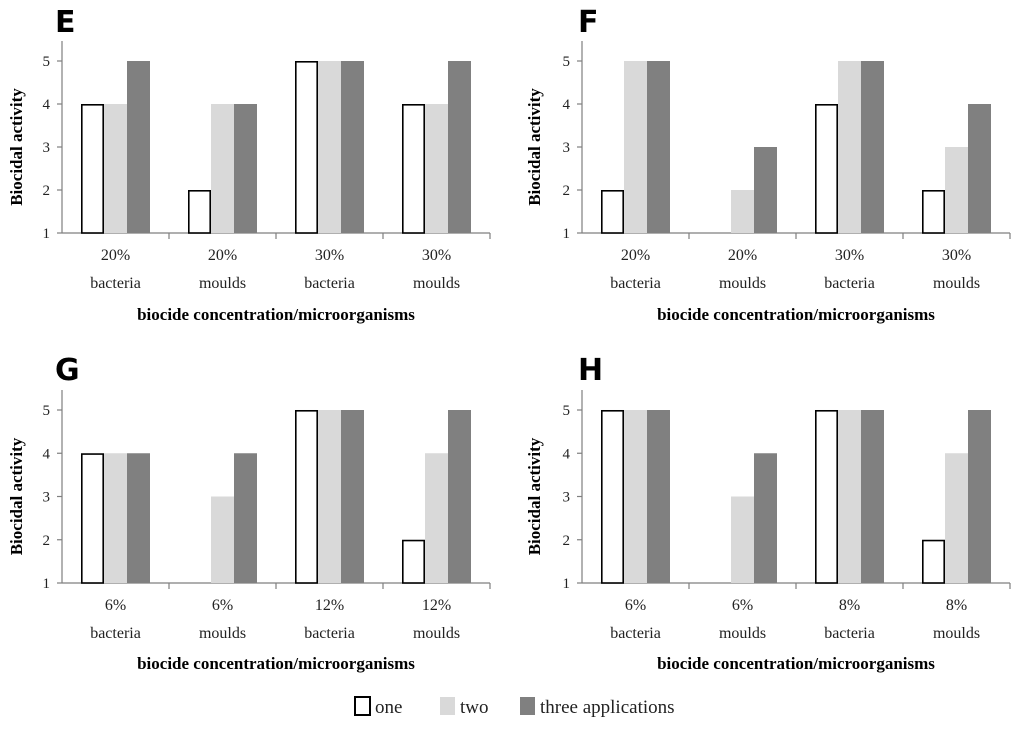 Image resolution: width=1024 pixels, height=729 pixels. I want to click on panel-letter: H, so click(590, 370).